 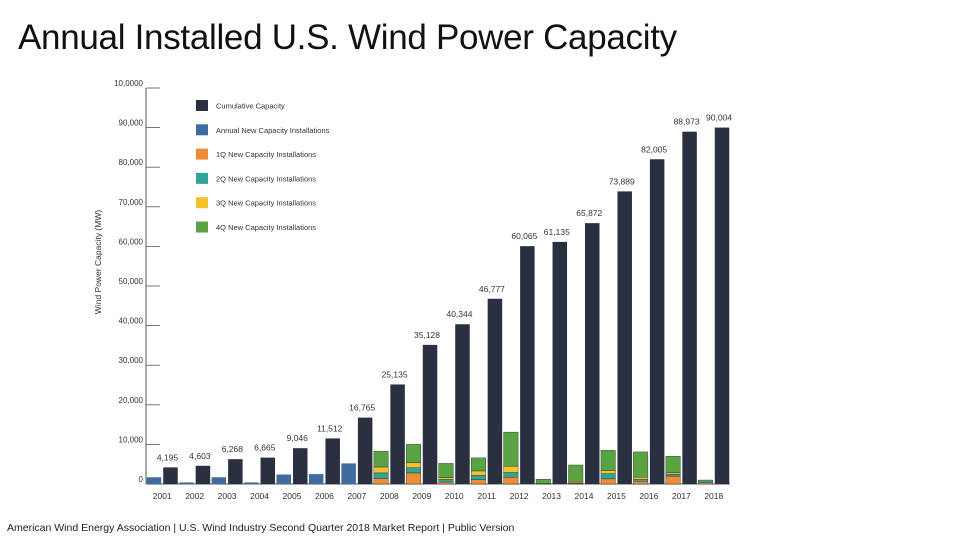 I want to click on x-tick-label: 2006, so click(x=324, y=496).